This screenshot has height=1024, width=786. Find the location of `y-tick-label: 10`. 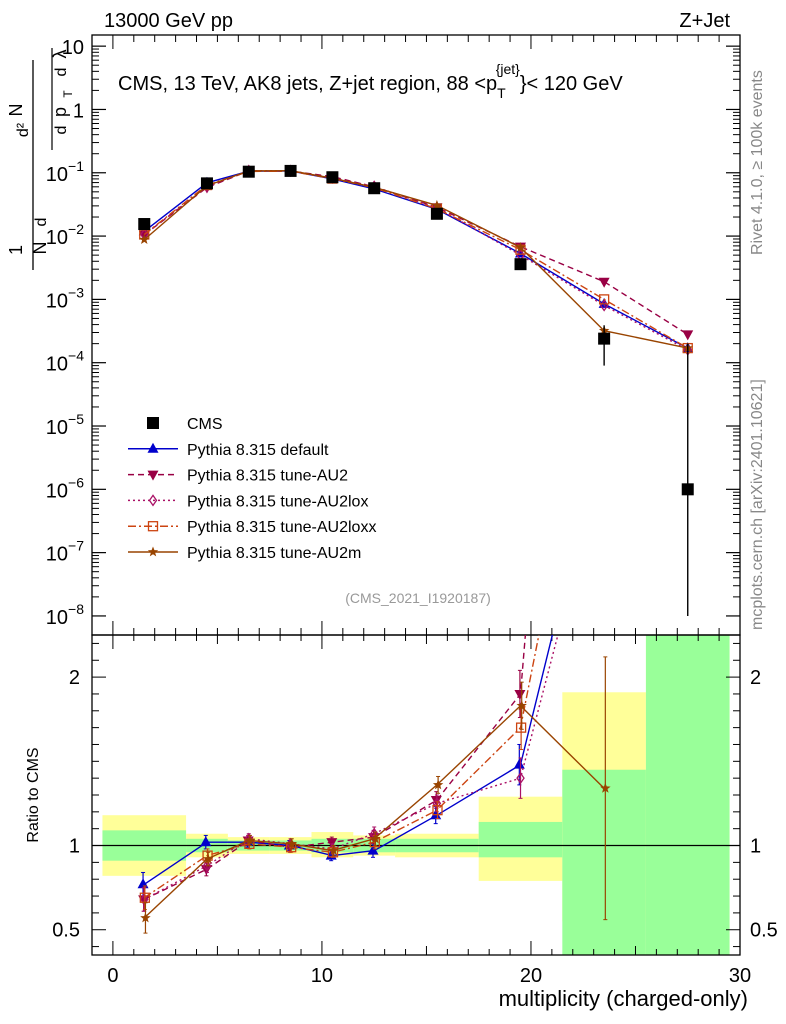

y-tick-label: 10 is located at coordinates (73, 48).